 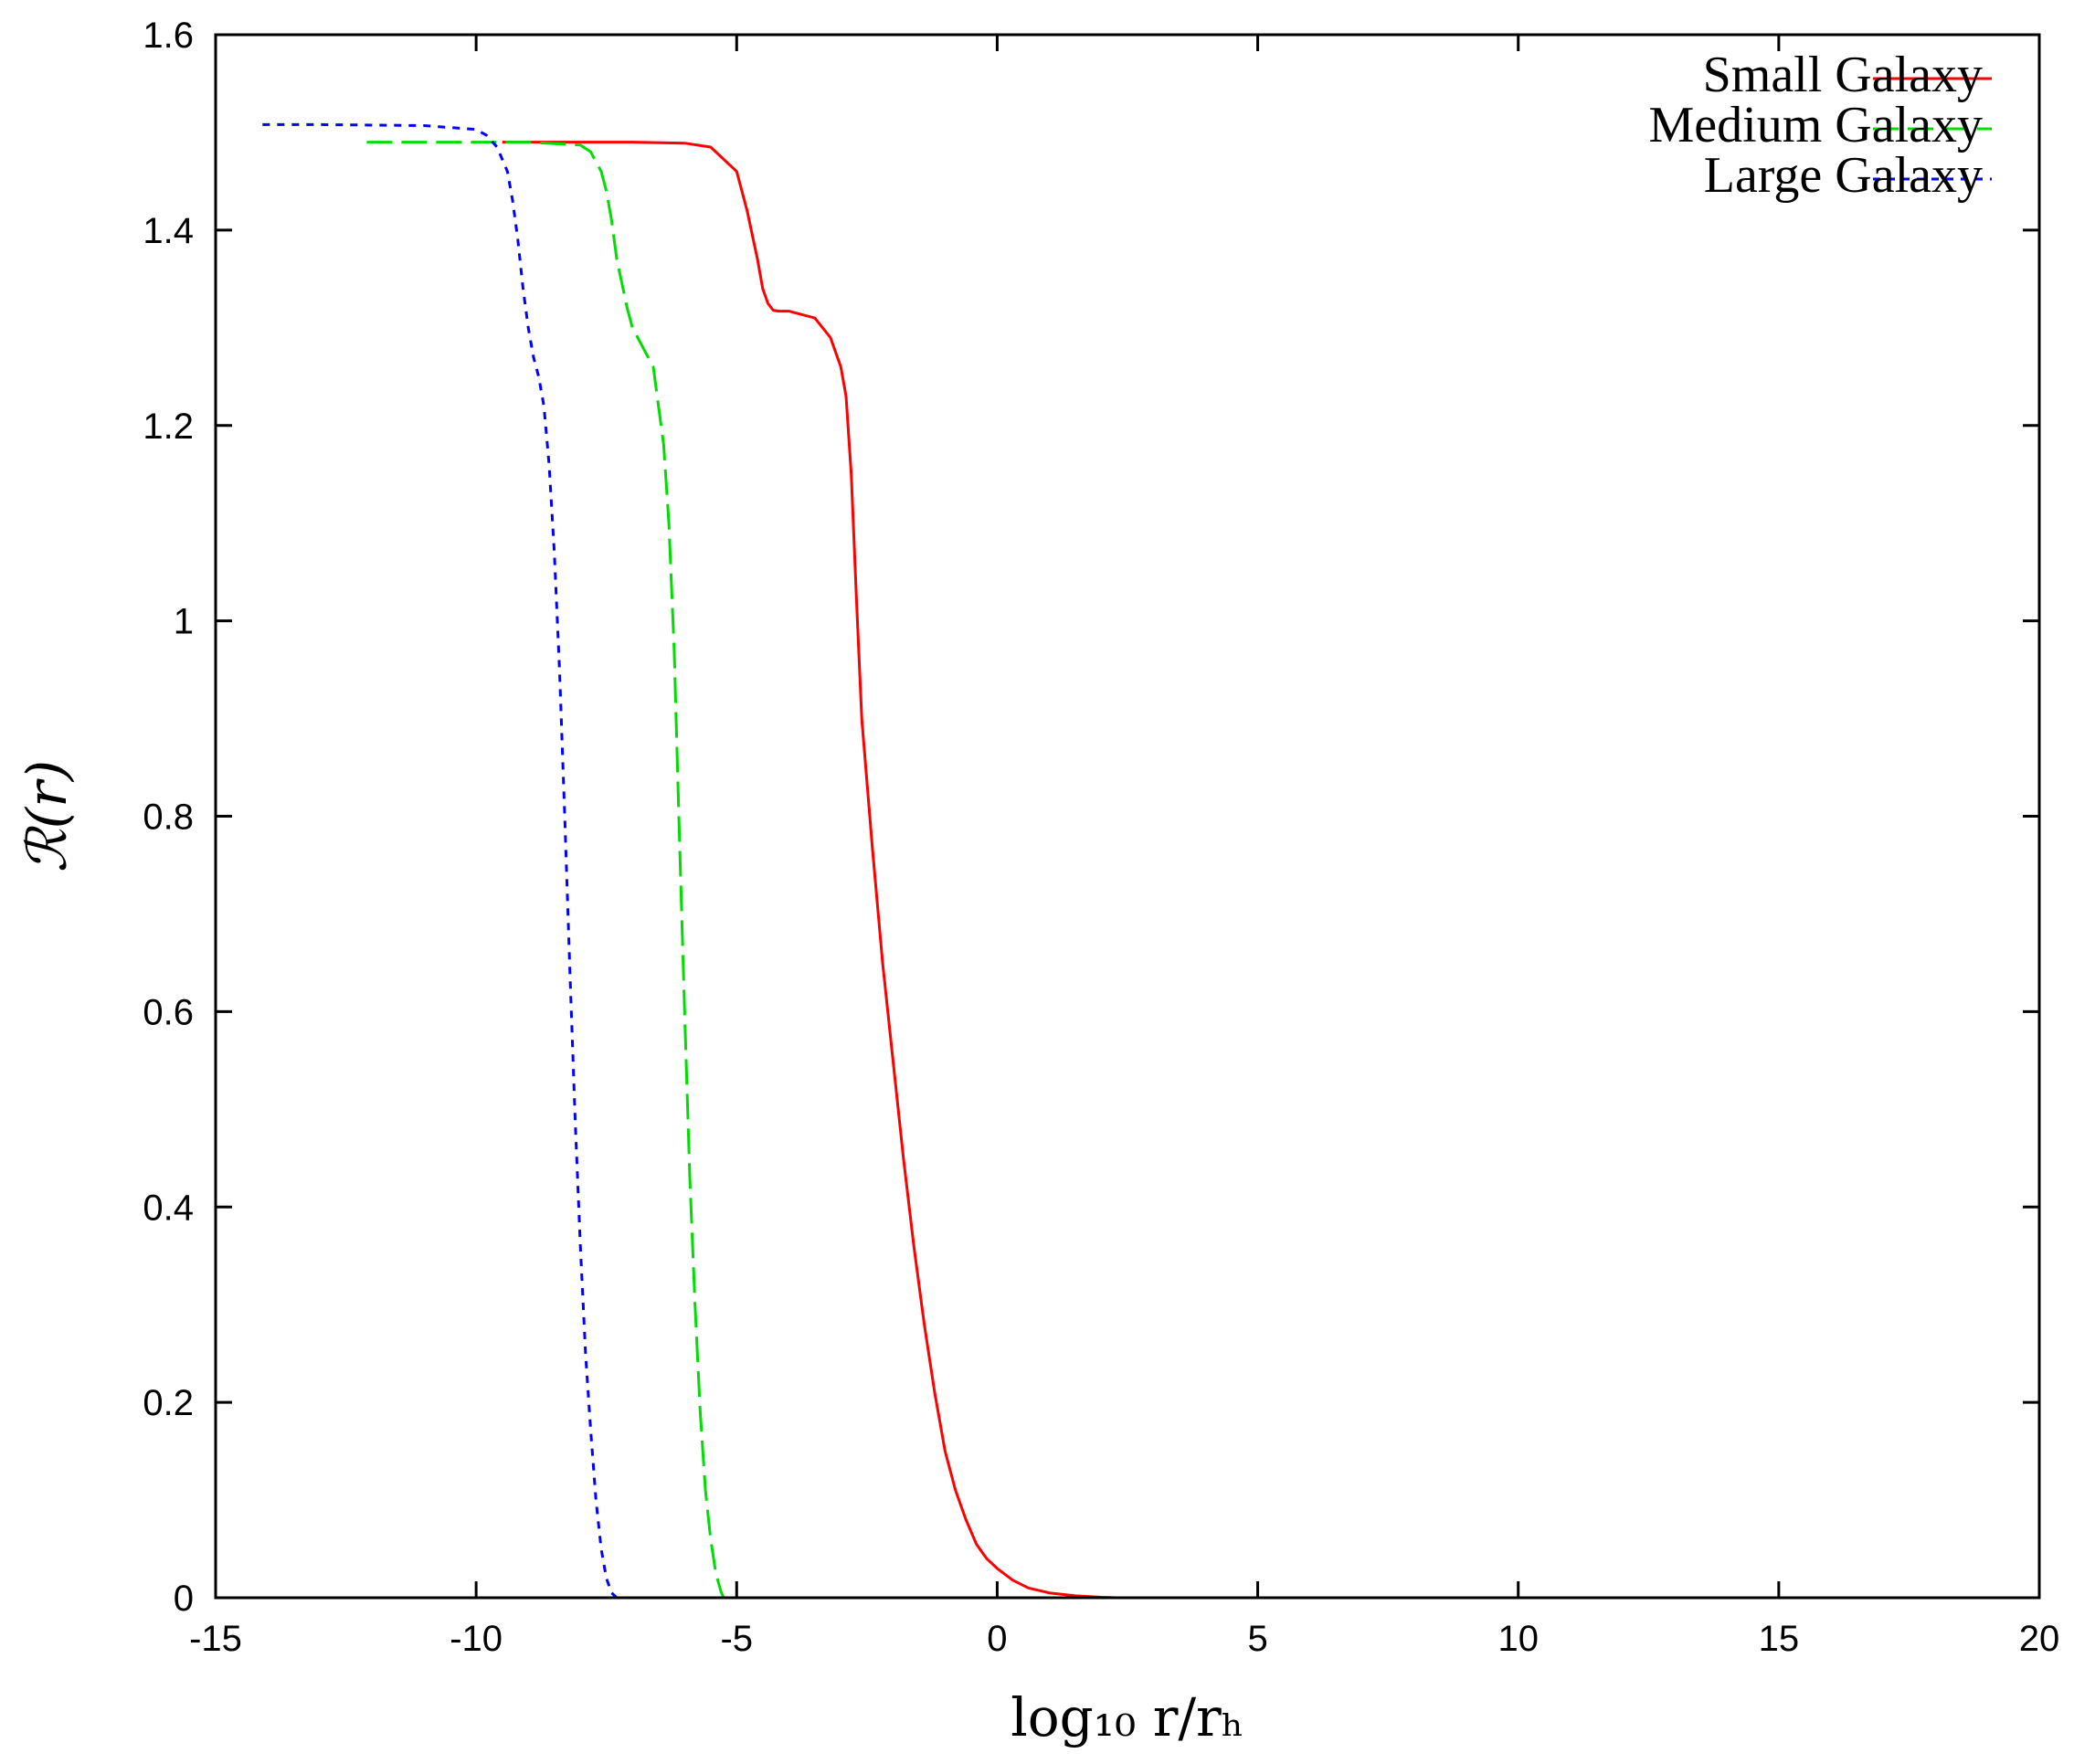 I want to click on x-tick-label: -5, so click(x=736, y=1639).